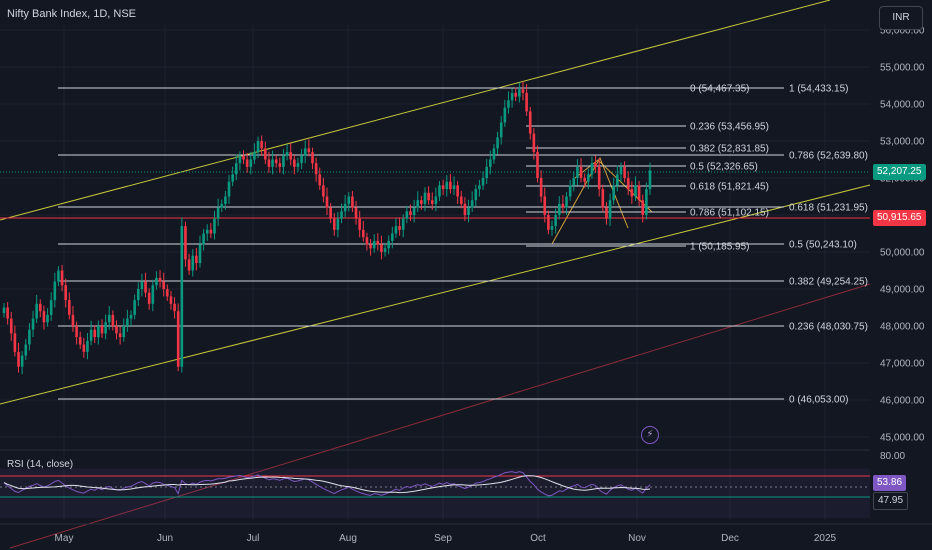  What do you see at coordinates (650, 435) in the screenshot?
I see `bolt-icon: ⚡` at bounding box center [650, 435].